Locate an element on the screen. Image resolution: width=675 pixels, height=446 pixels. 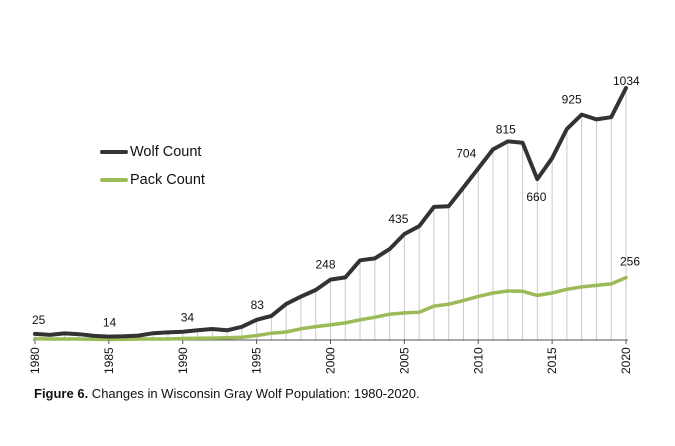
x-tick-label: 1995 is located at coordinates (257, 360).